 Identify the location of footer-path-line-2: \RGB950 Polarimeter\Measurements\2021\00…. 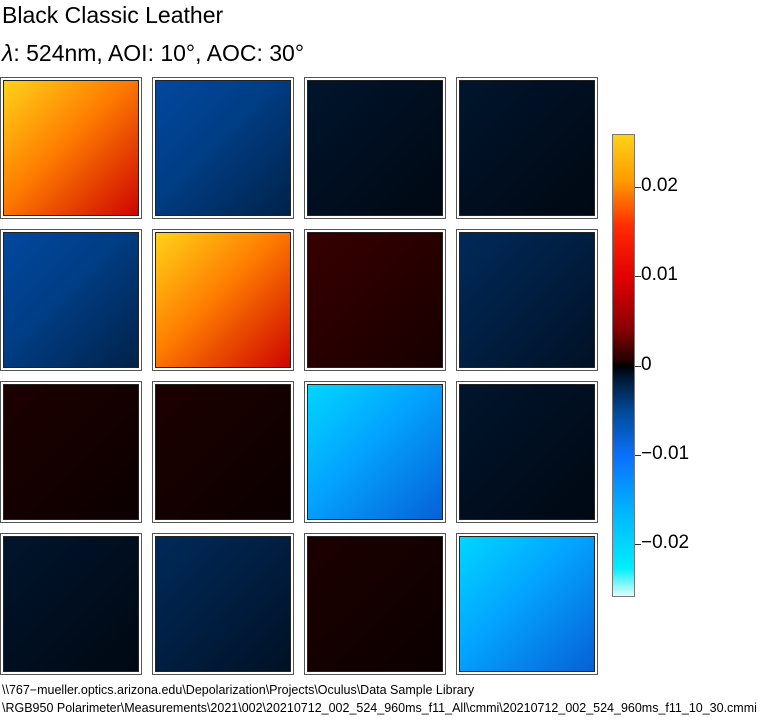
(379, 708).